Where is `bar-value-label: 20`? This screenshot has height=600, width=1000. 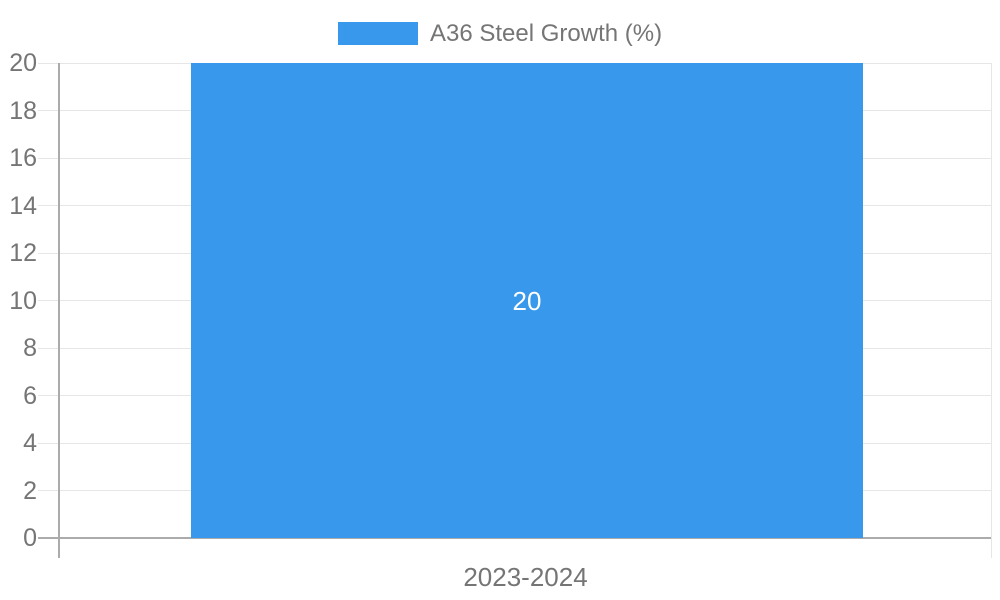
bar-value-label: 20 is located at coordinates (527, 300).